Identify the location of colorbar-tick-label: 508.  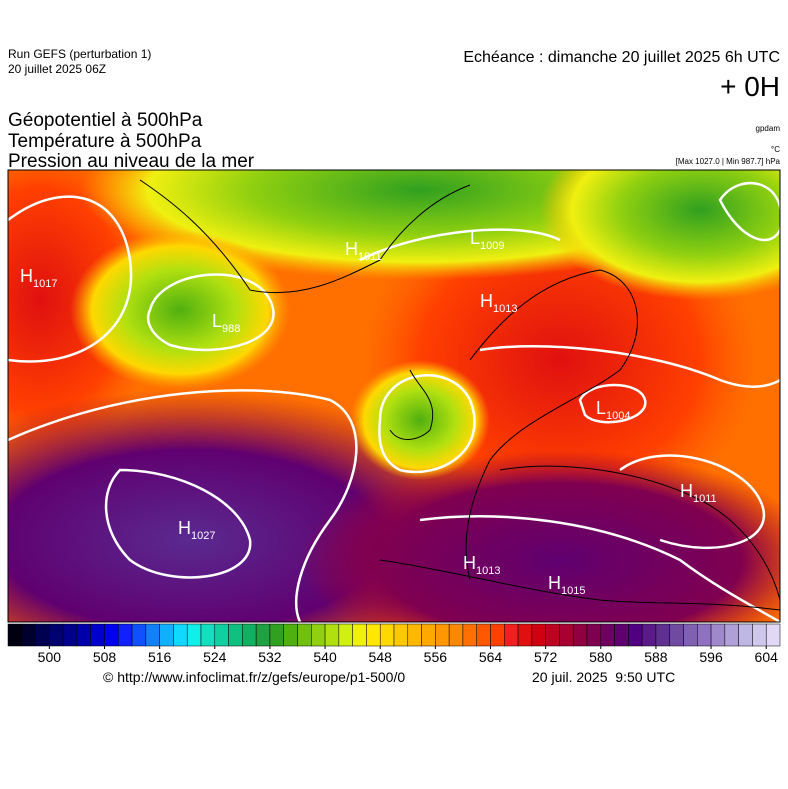
(105, 657).